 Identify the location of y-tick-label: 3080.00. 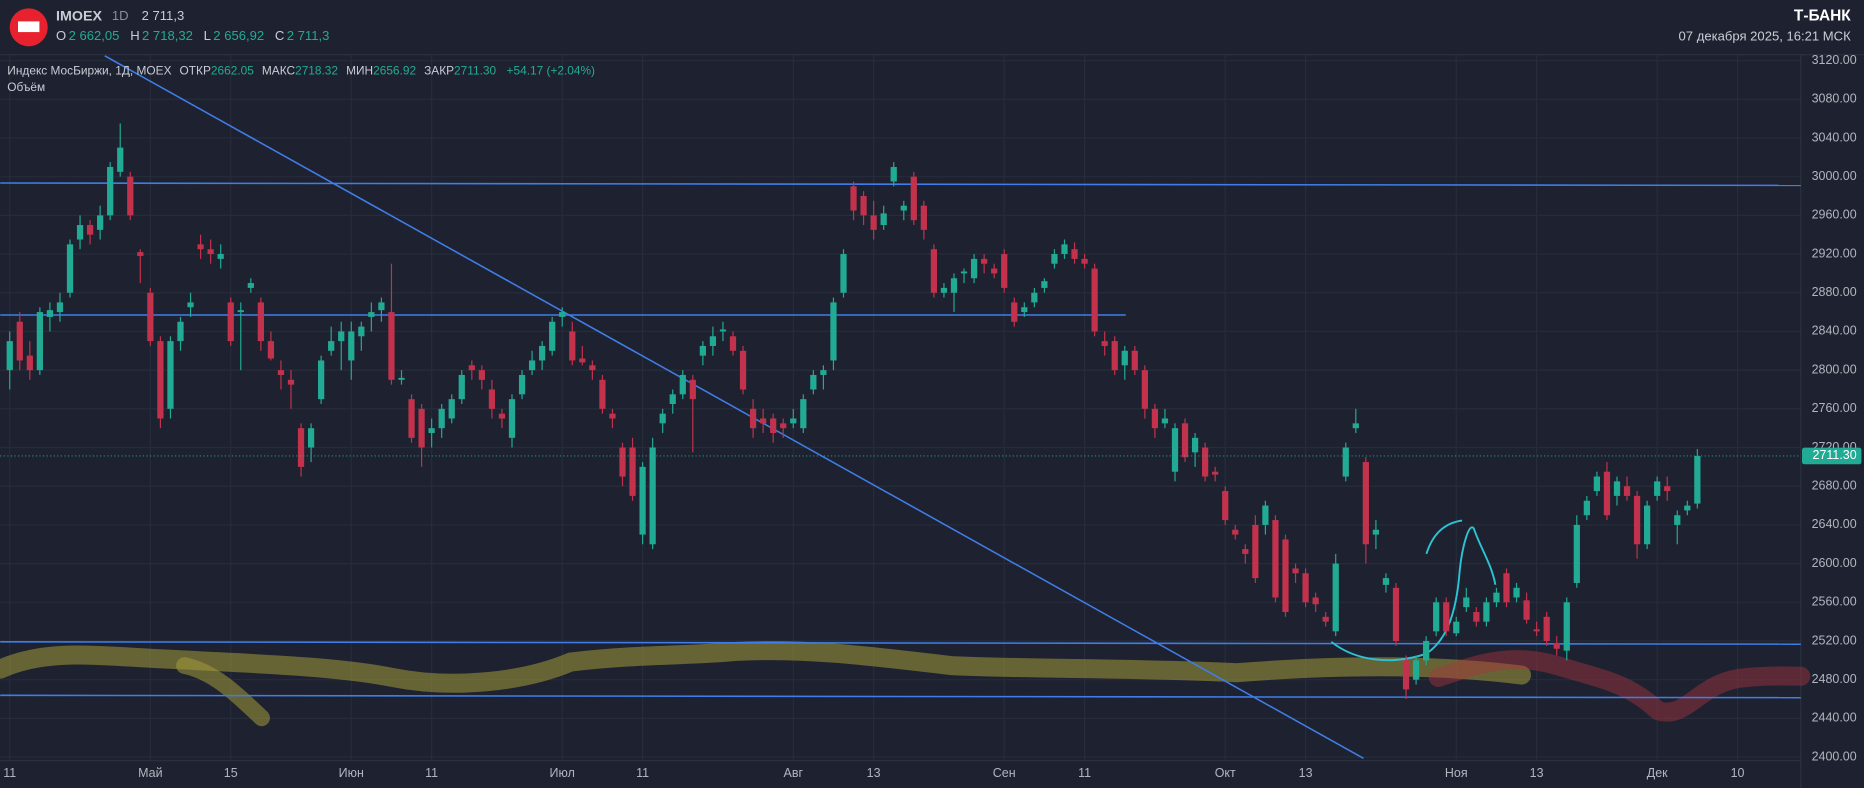
(1834, 99).